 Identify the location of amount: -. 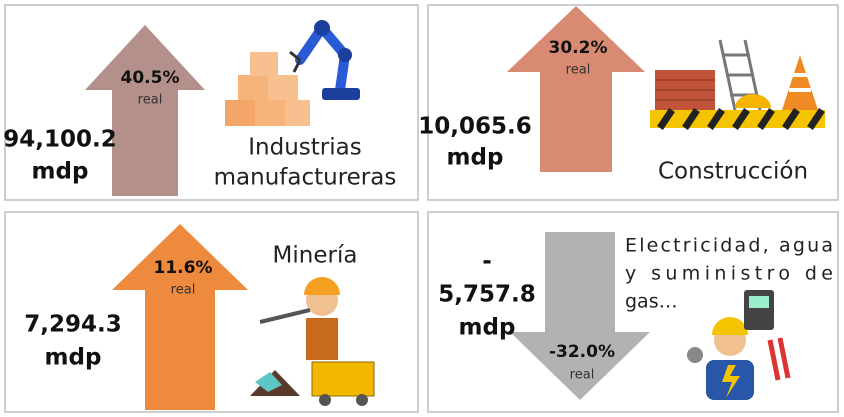
(487, 262).